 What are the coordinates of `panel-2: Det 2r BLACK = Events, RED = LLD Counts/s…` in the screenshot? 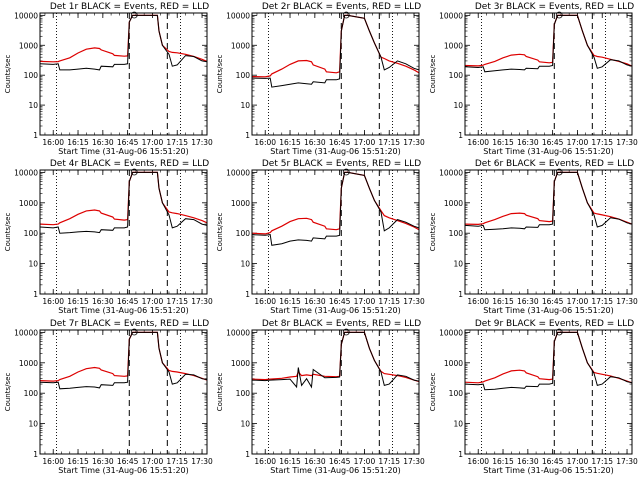 It's located at (320, 79).